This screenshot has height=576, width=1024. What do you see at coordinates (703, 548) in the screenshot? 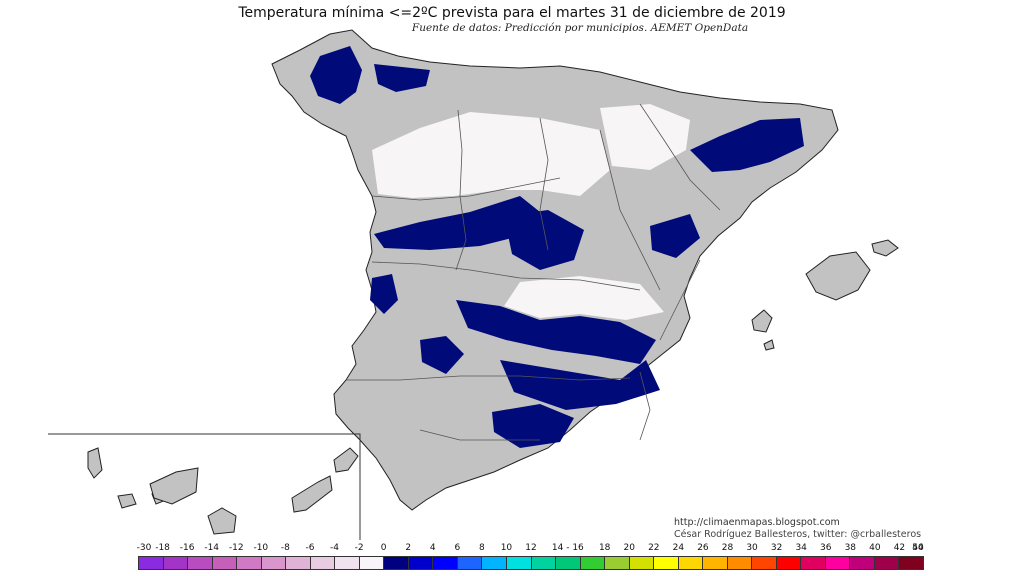
I see `legend-tick-label: 26` at bounding box center [703, 548].